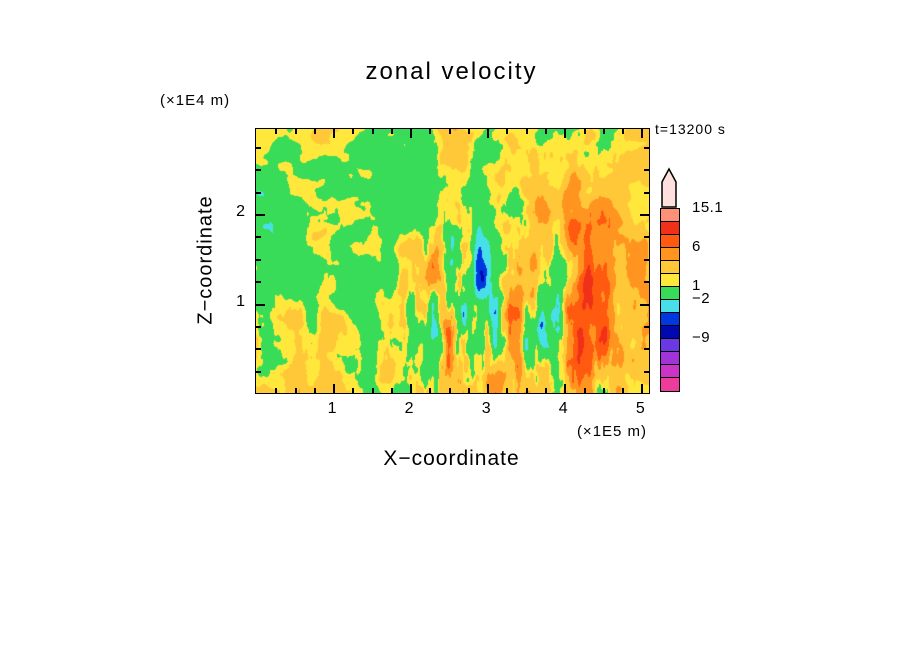 The image size is (904, 654). What do you see at coordinates (701, 337) in the screenshot?
I see `colorbar-label: −9` at bounding box center [701, 337].